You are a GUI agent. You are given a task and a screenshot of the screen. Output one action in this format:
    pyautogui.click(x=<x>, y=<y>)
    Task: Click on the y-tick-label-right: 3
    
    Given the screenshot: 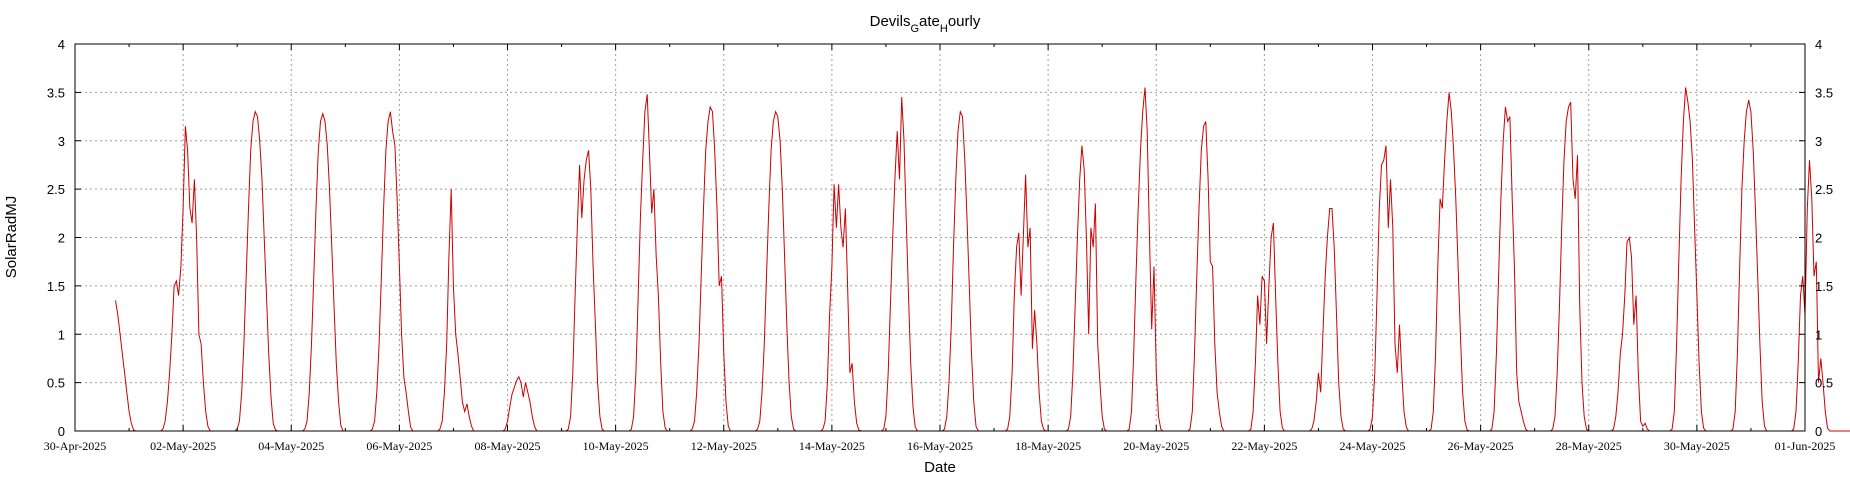 What is the action you would take?
    pyautogui.click(x=1818, y=141)
    